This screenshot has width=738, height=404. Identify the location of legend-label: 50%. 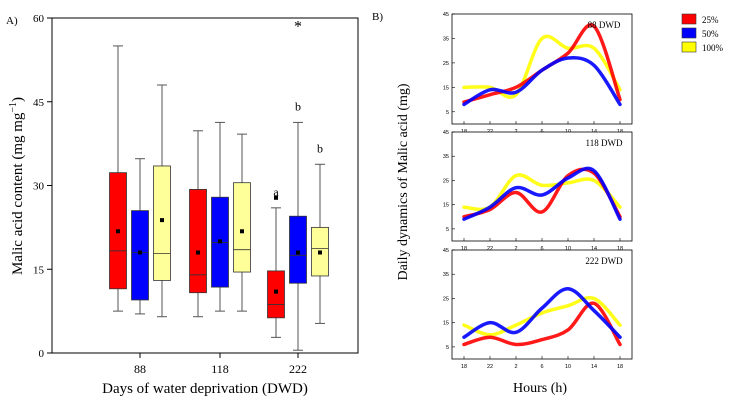
(710, 34).